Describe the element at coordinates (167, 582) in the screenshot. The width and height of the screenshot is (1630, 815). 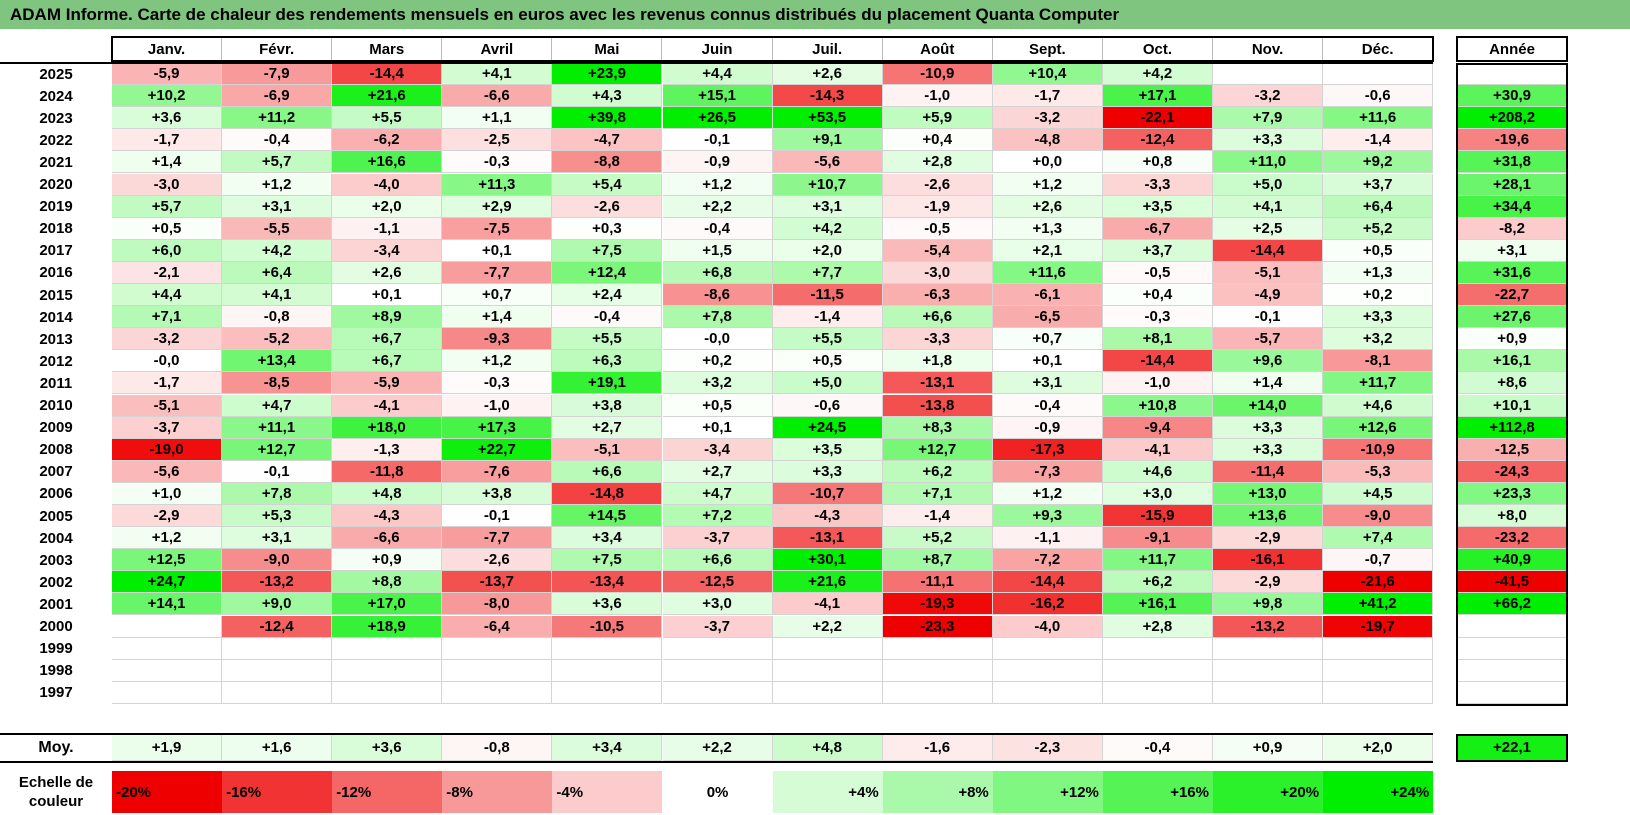
I see `heatmap-cell: +24,7` at that location.